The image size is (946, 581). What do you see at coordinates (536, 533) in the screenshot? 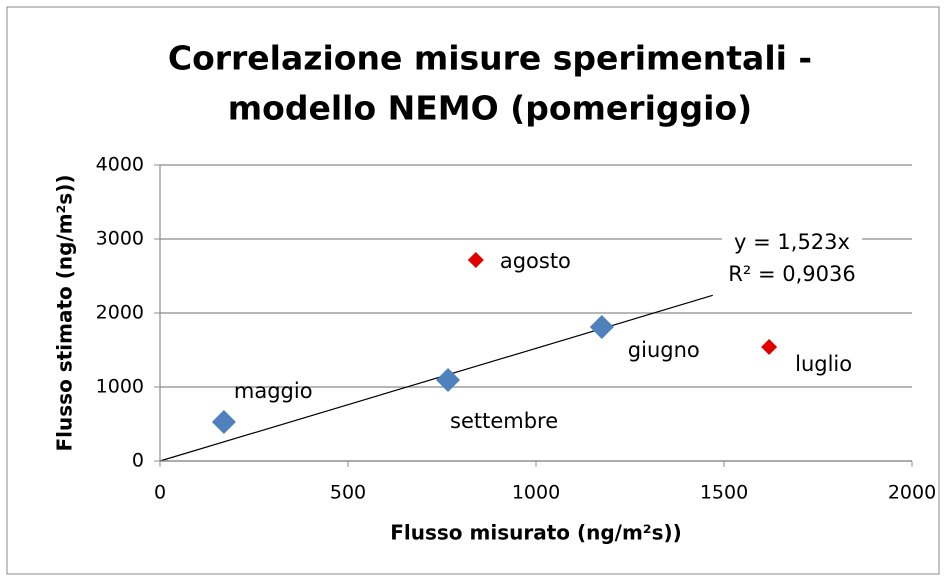
I see `x-axis-label: Flusso misurato (ng/m²s))` at bounding box center [536, 533].